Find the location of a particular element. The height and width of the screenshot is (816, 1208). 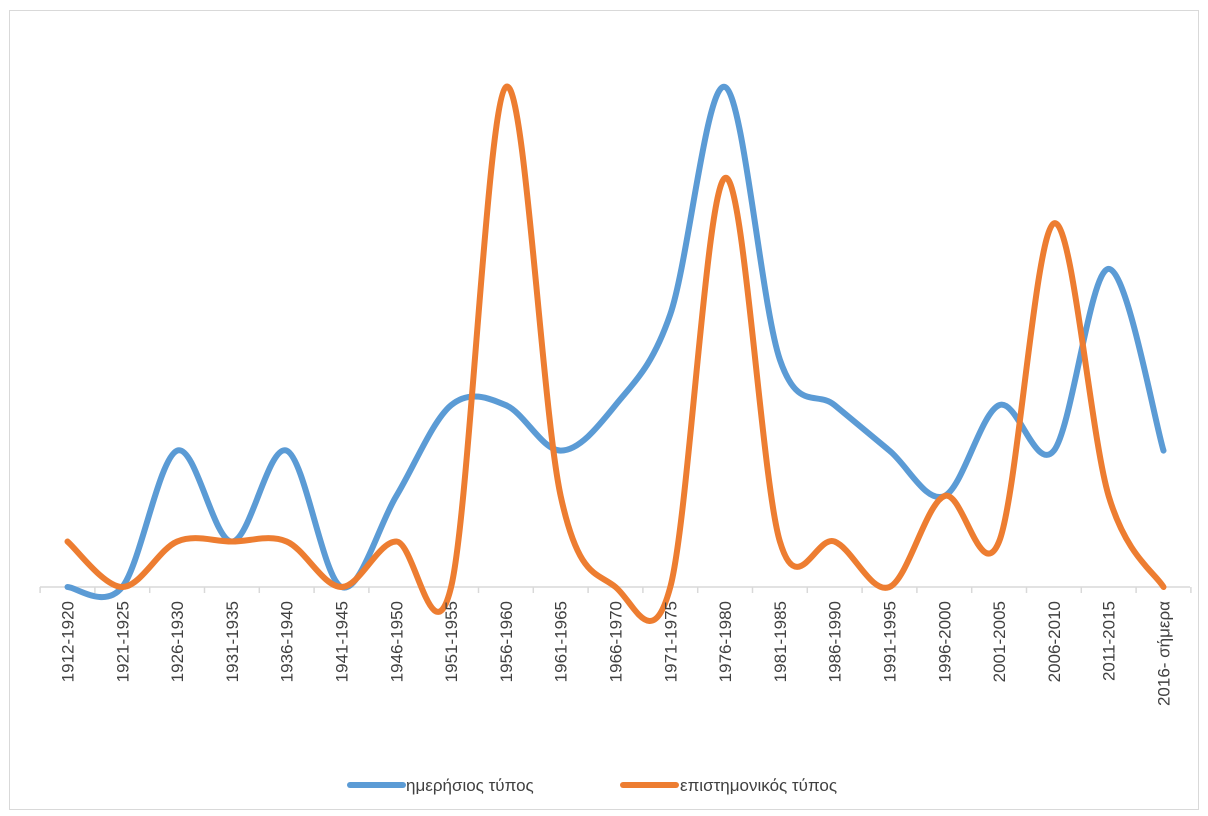

legend-item: ημερήσιος τύπος is located at coordinates (440, 785).